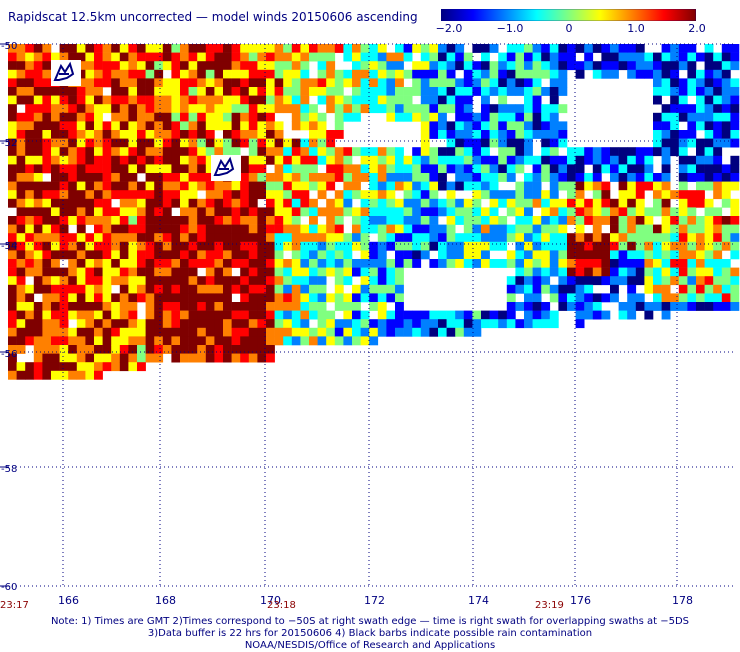 The image size is (740, 652). What do you see at coordinates (9, 143) in the screenshot?
I see `lat-label: -52` at bounding box center [9, 143].